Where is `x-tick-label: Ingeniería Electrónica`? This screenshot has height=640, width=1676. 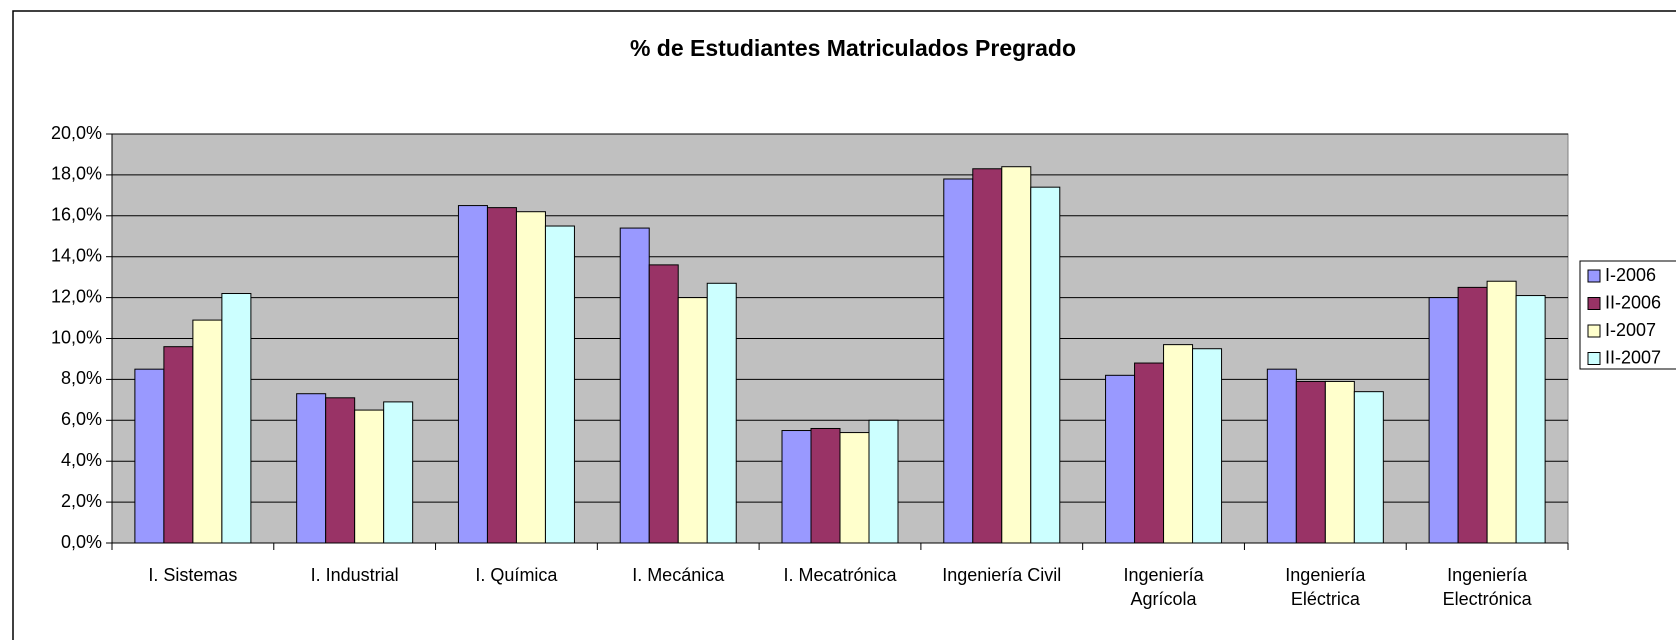 x-tick-label: Ingeniería Electrónica is located at coordinates (1487, 587).